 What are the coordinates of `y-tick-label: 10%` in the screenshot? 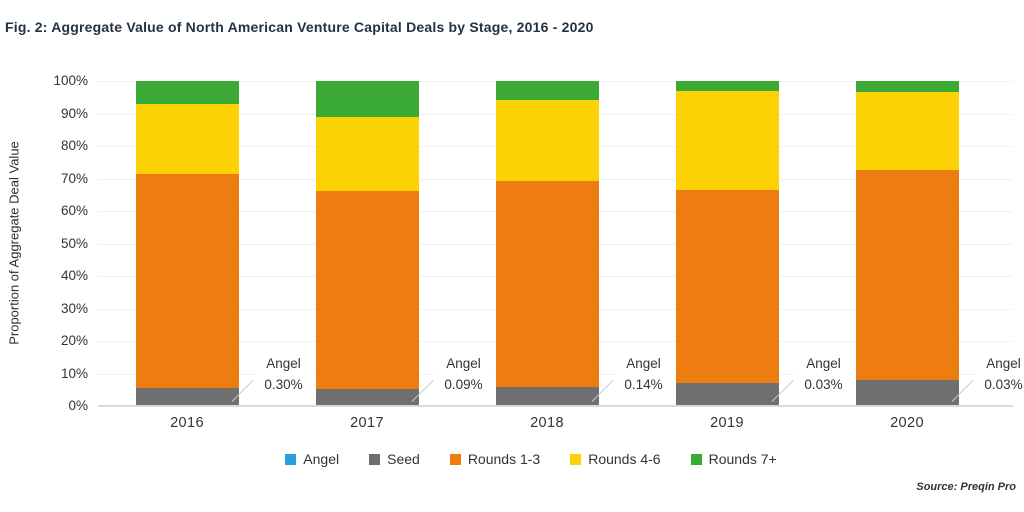 It's located at (74, 373).